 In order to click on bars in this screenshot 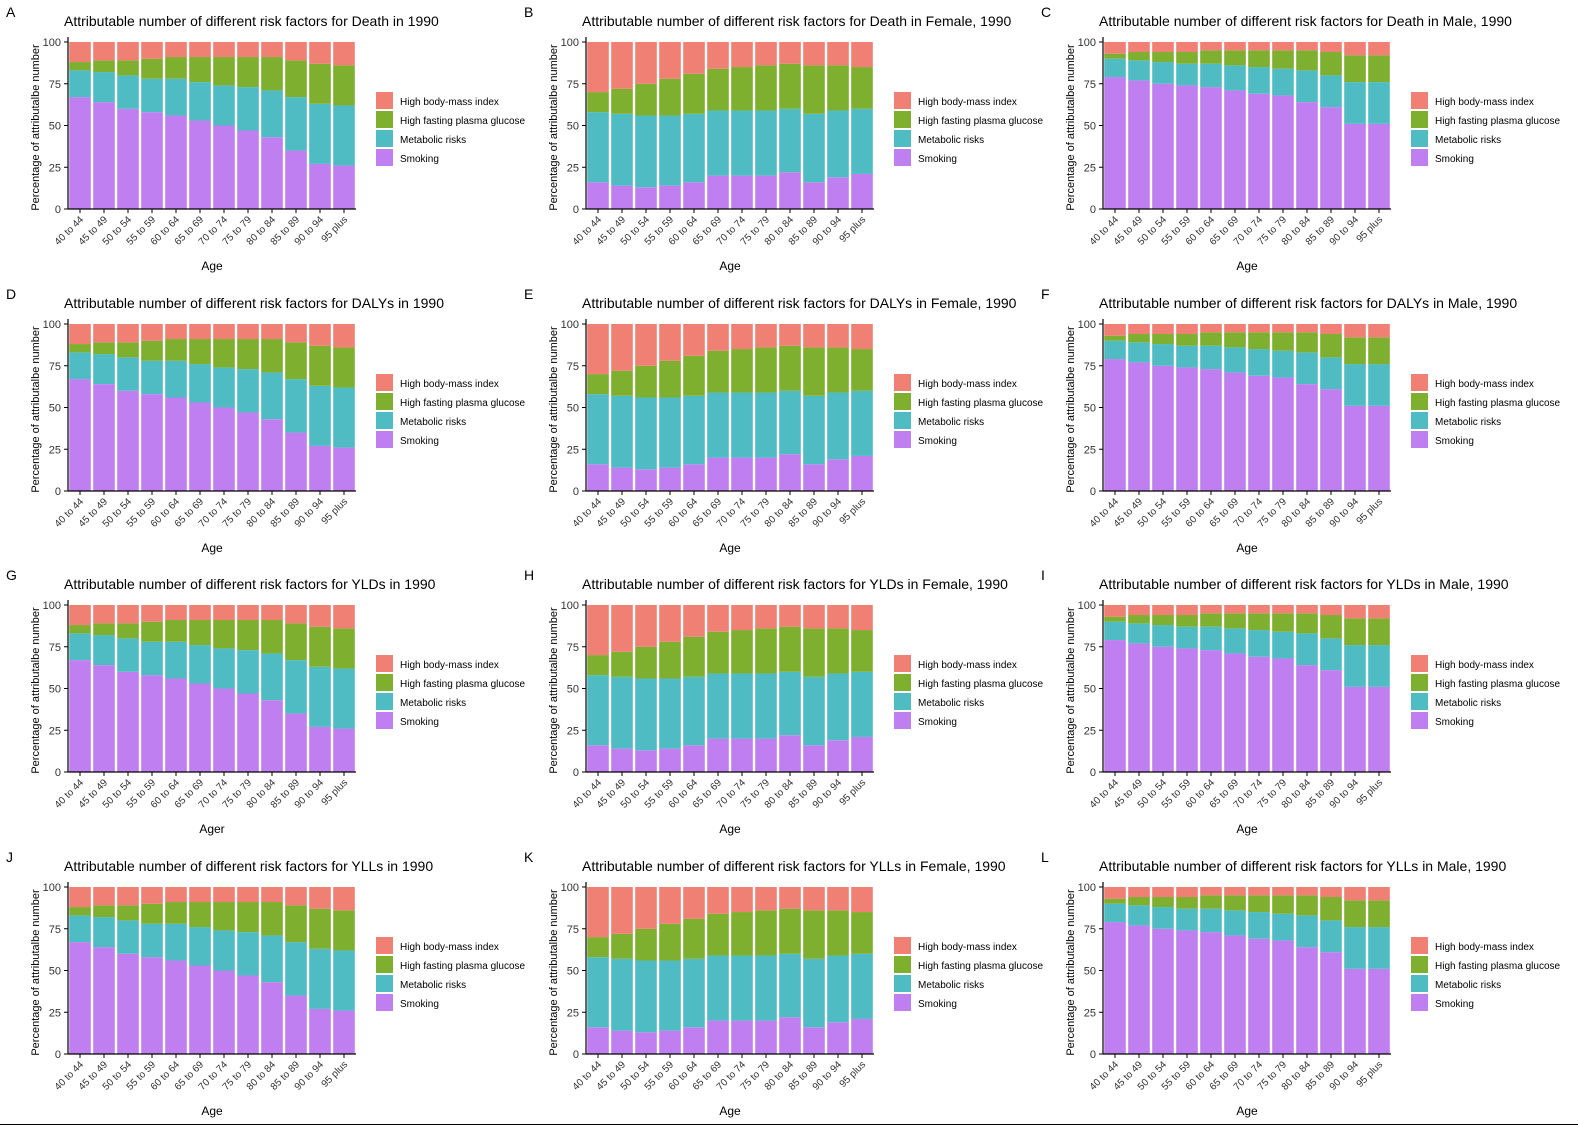, I will do `click(1247, 688)`.